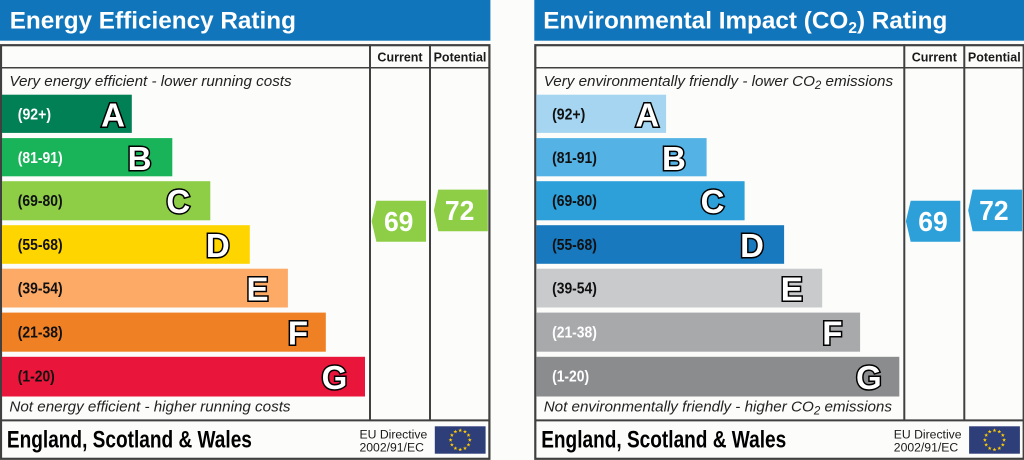  Describe the element at coordinates (153, 21) in the screenshot. I see `svg-text: Energy Efficiency Rating` at that location.